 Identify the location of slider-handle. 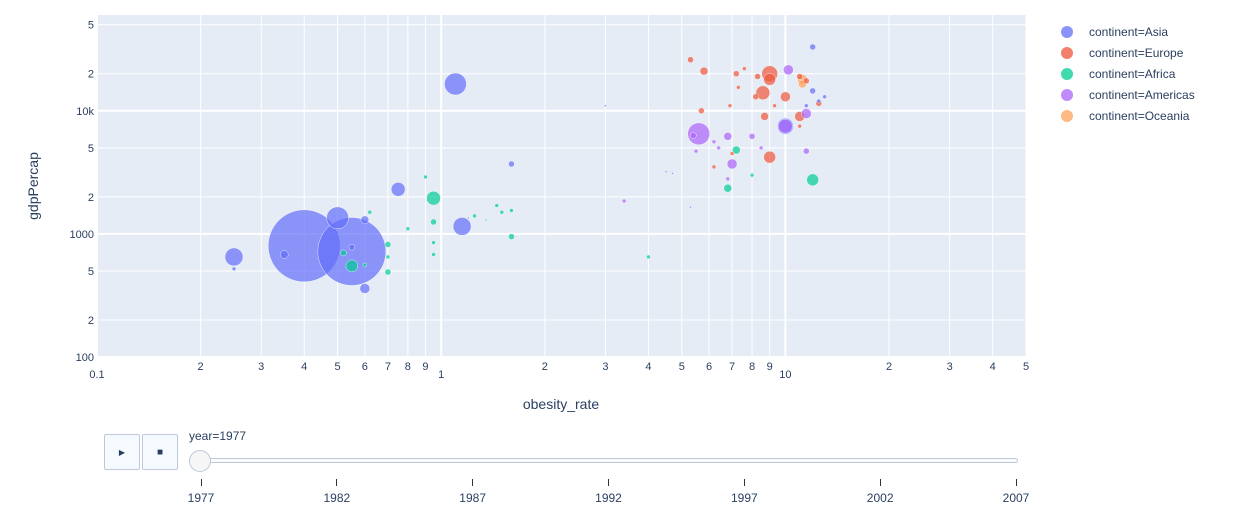
(200, 461).